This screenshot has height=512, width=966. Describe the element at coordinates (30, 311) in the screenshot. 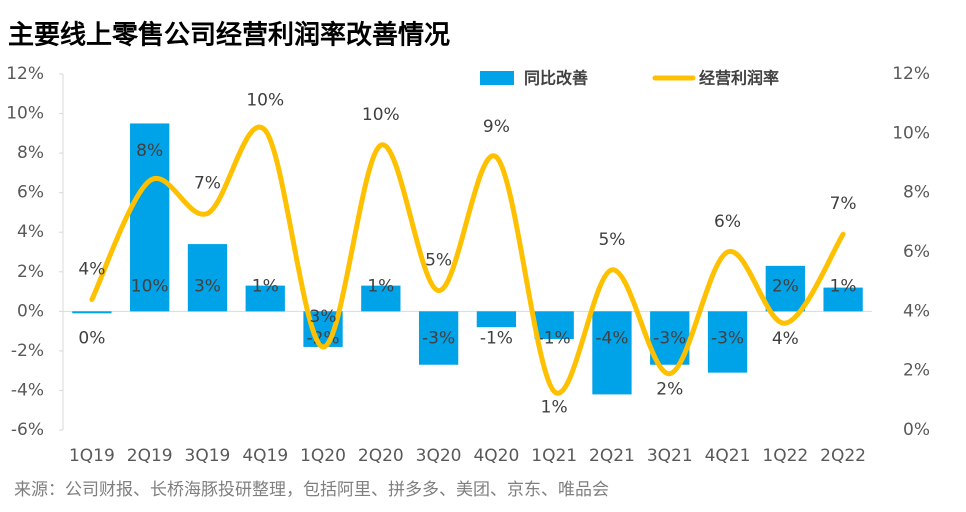

I see `y-tick-label: 0%` at that location.